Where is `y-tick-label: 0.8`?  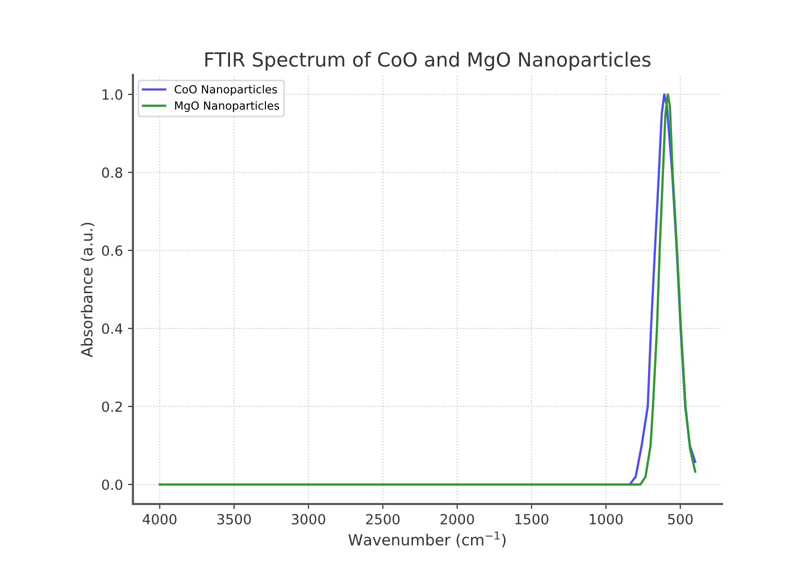
y-tick-label: 0.8 is located at coordinates (112, 172).